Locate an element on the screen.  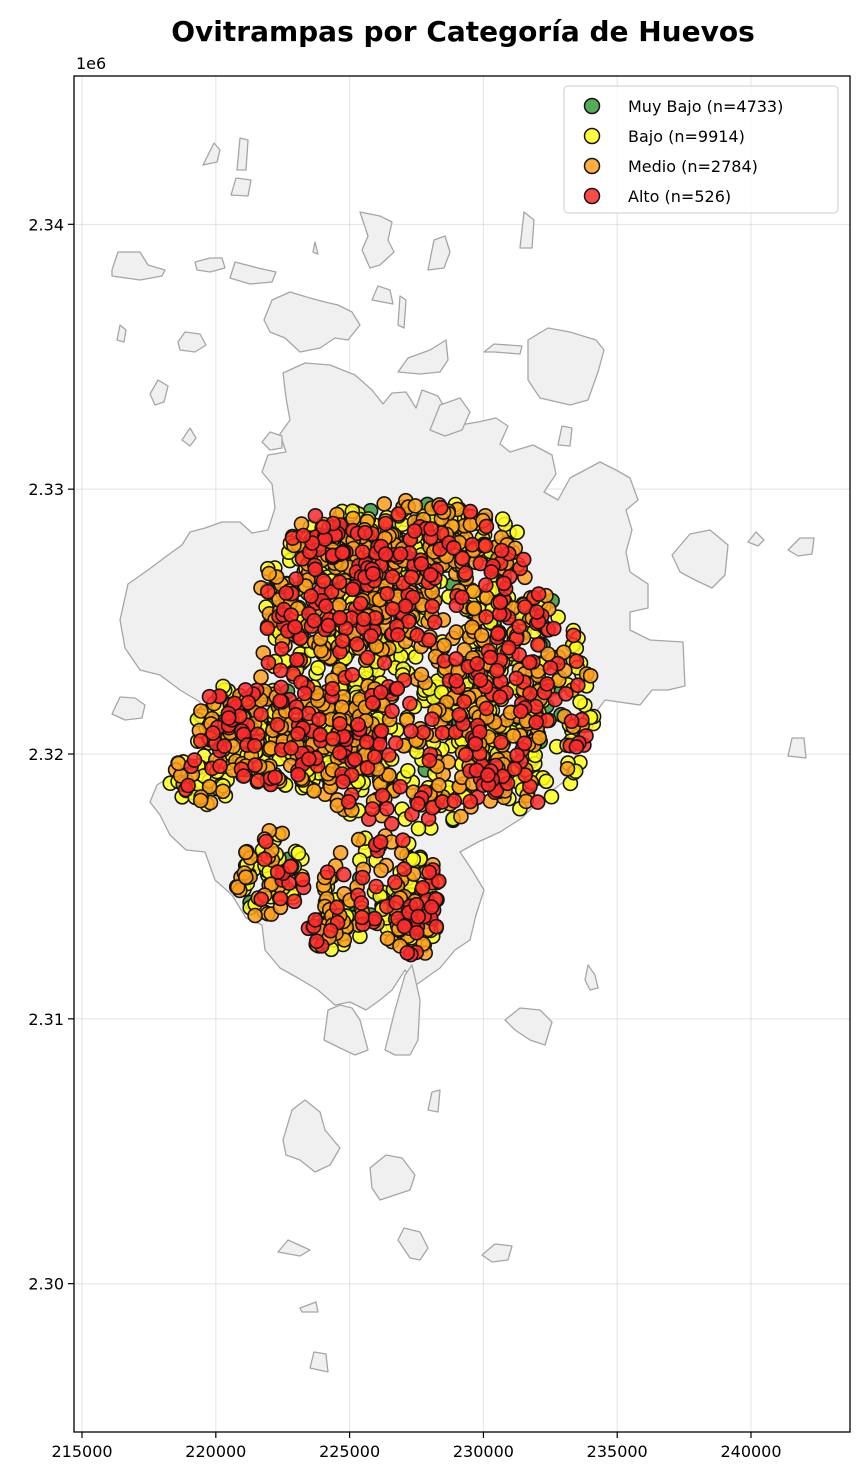
x-tick-label: 240000 is located at coordinates (750, 1451).